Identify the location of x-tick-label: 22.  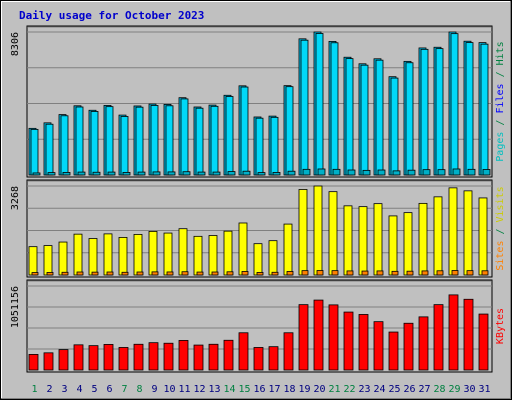
(349, 389).